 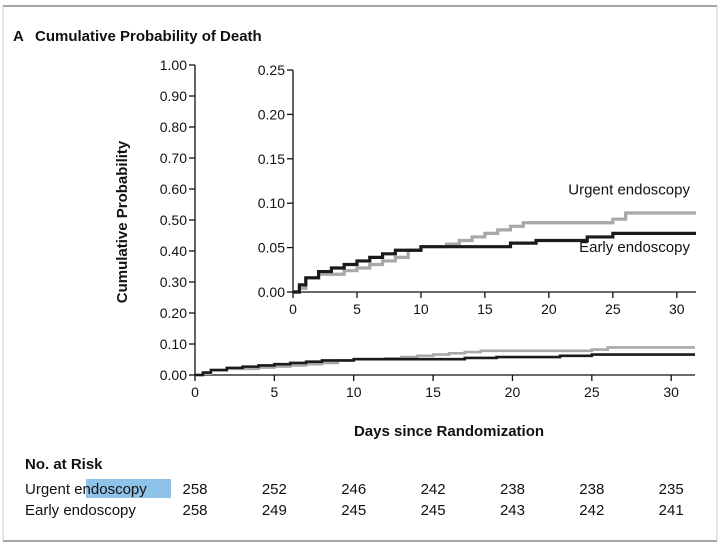 What do you see at coordinates (634, 247) in the screenshot?
I see `series-label-early: Early endoscopy` at bounding box center [634, 247].